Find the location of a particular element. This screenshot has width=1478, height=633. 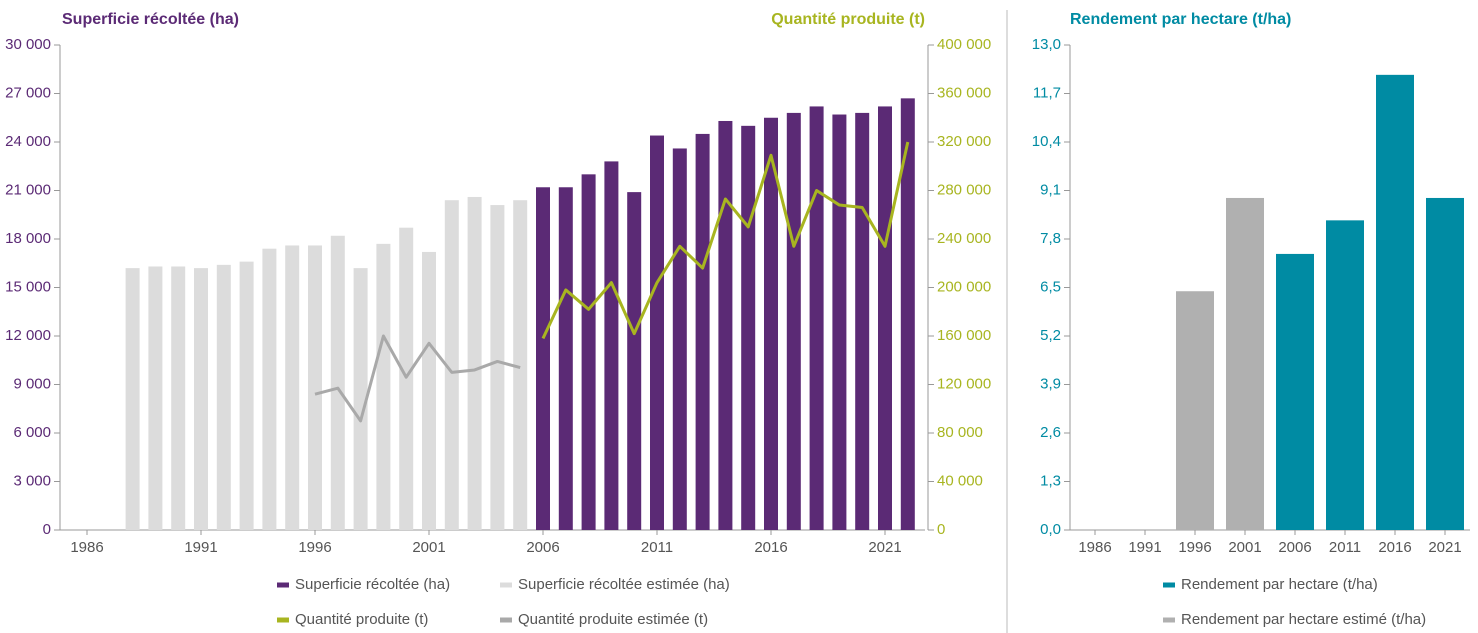

y-tick-label: 9 000 is located at coordinates (32, 383).